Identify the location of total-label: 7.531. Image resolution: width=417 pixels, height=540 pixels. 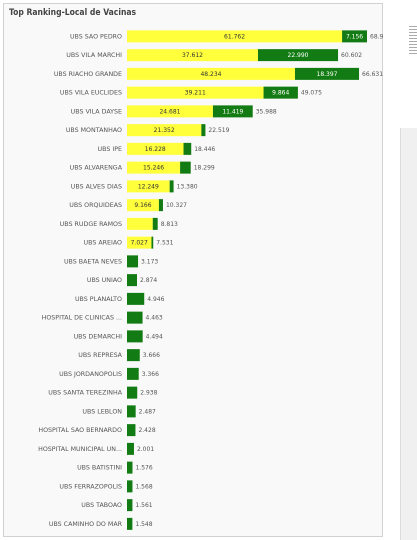
(164, 243).